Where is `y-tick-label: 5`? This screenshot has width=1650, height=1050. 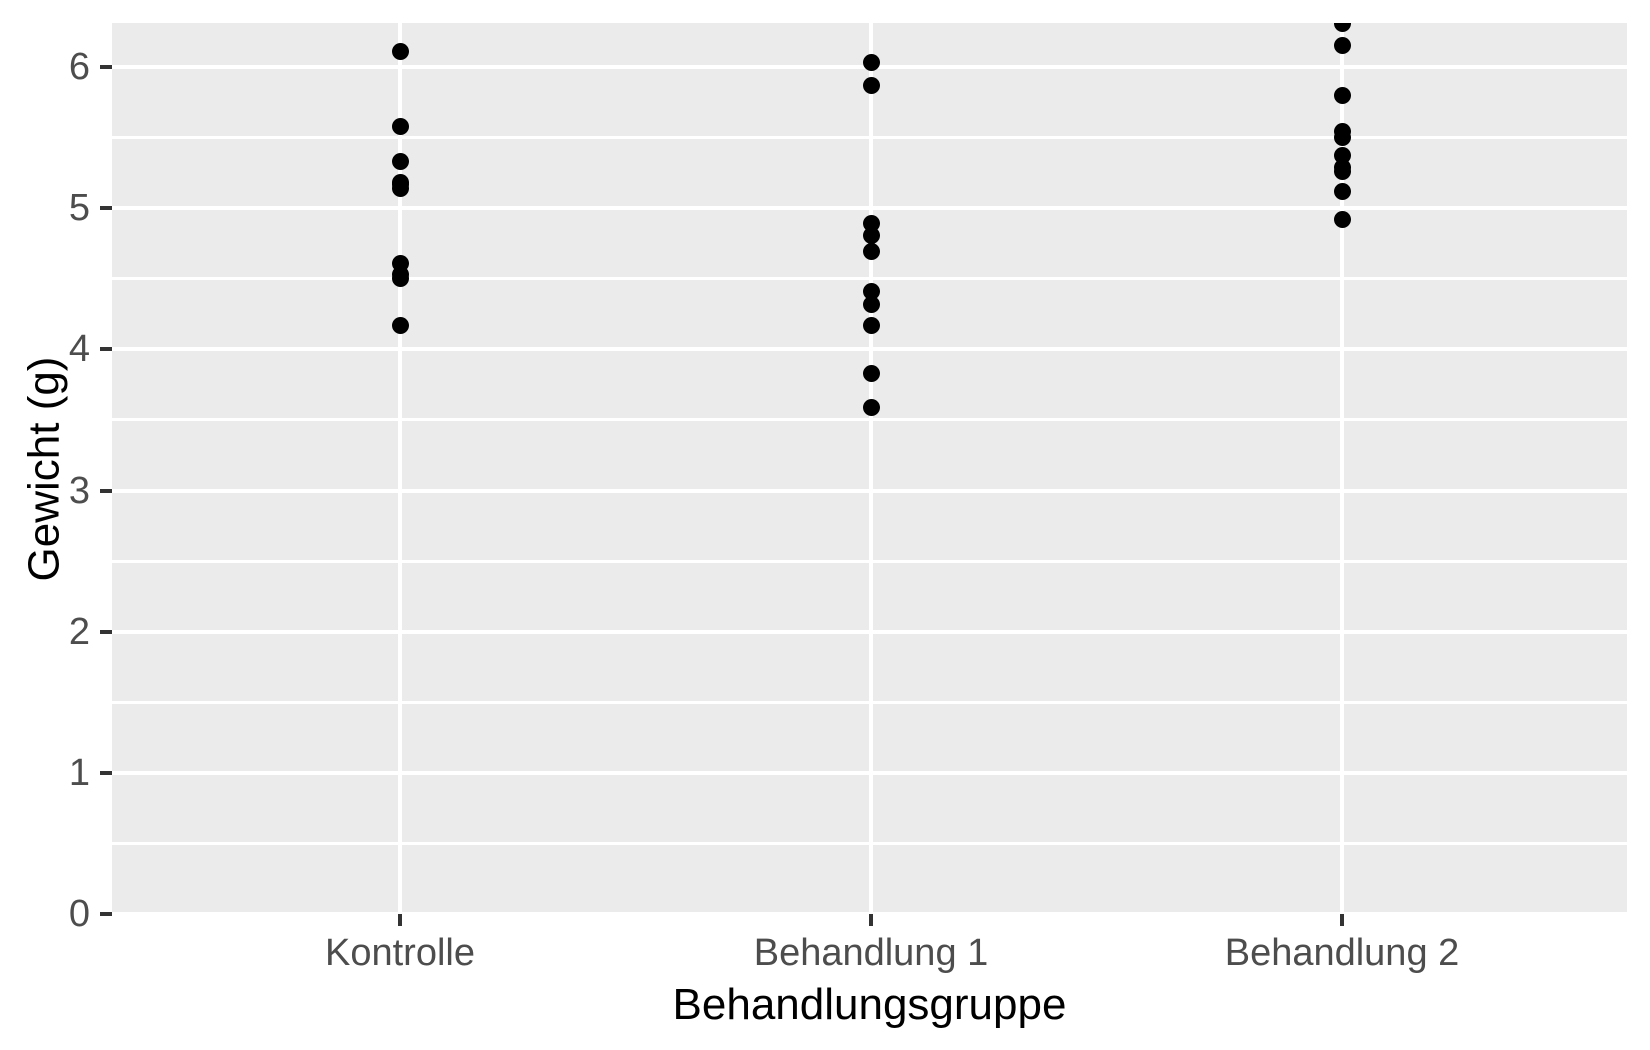 y-tick-label: 5 is located at coordinates (79, 208).